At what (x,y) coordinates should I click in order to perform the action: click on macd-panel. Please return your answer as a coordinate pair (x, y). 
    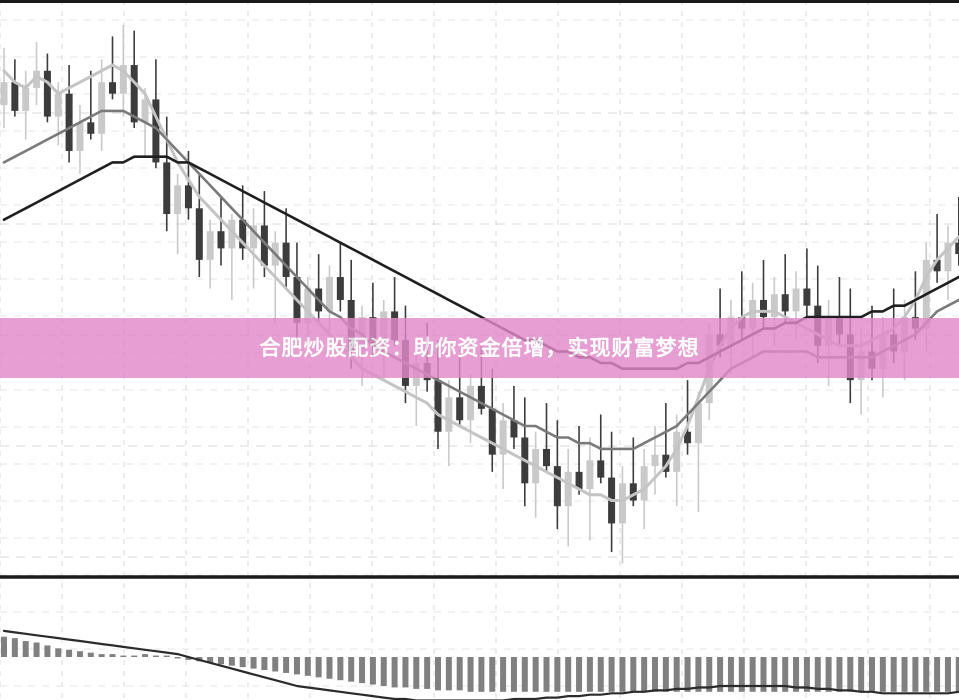
    Looking at the image, I should click on (480, 664).